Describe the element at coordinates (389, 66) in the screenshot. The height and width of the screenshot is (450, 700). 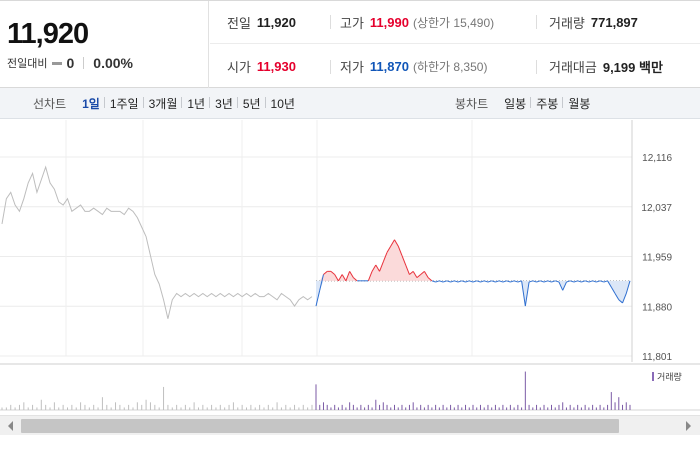
I see `low-value: 11,870` at that location.